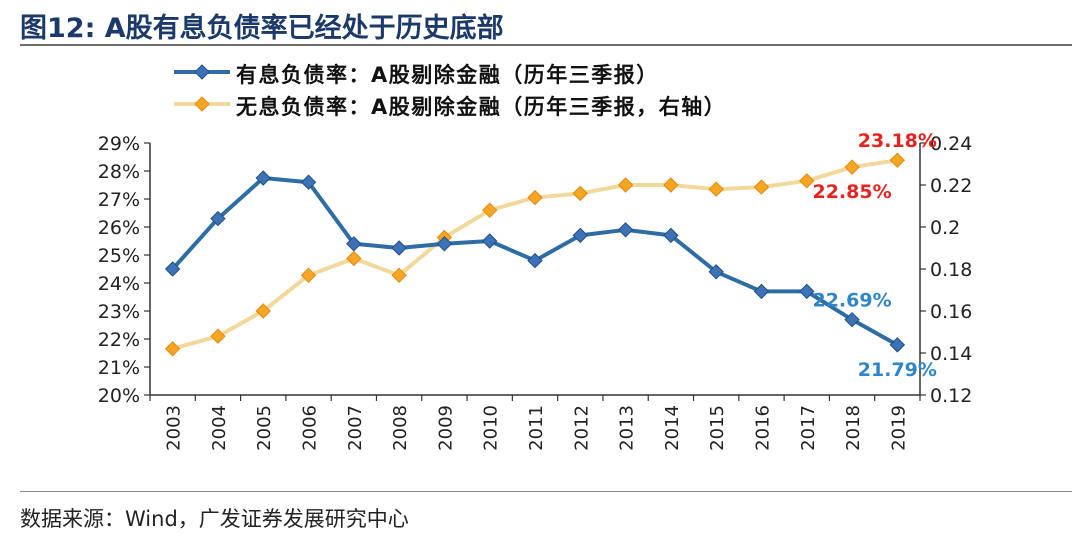 Image resolution: width=1080 pixels, height=536 pixels. Describe the element at coordinates (119, 228) in the screenshot. I see `y-left-tick-label: 26%` at that location.